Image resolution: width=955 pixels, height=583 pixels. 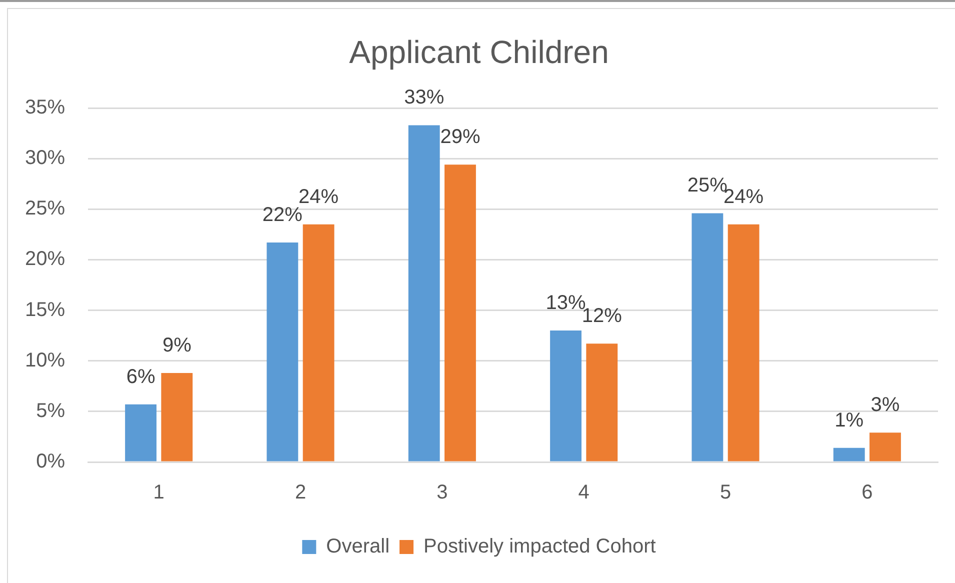 What do you see at coordinates (442, 493) in the screenshot?
I see `x-tick-label: 3` at bounding box center [442, 493].